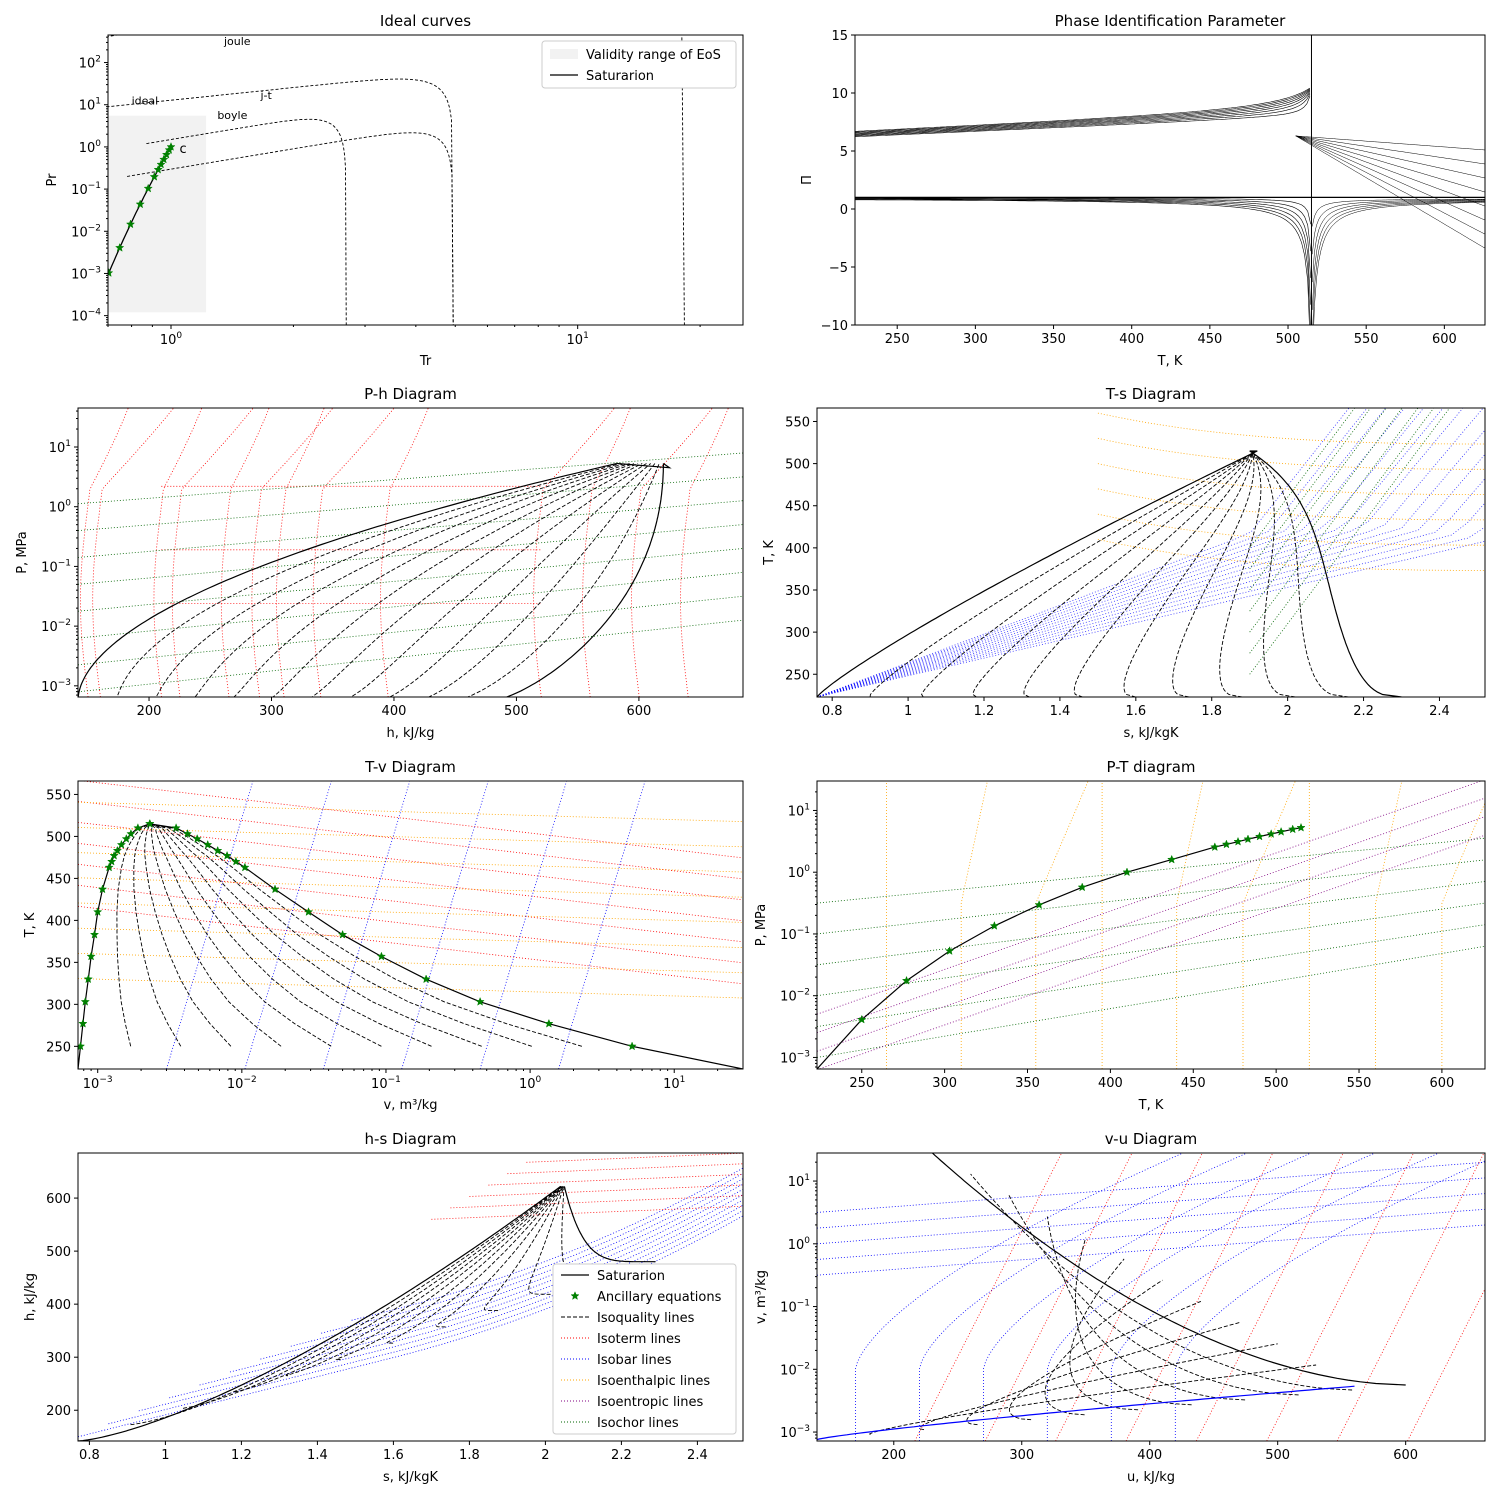  I want to click on curve-label-boyle: boyle, so click(232, 115).